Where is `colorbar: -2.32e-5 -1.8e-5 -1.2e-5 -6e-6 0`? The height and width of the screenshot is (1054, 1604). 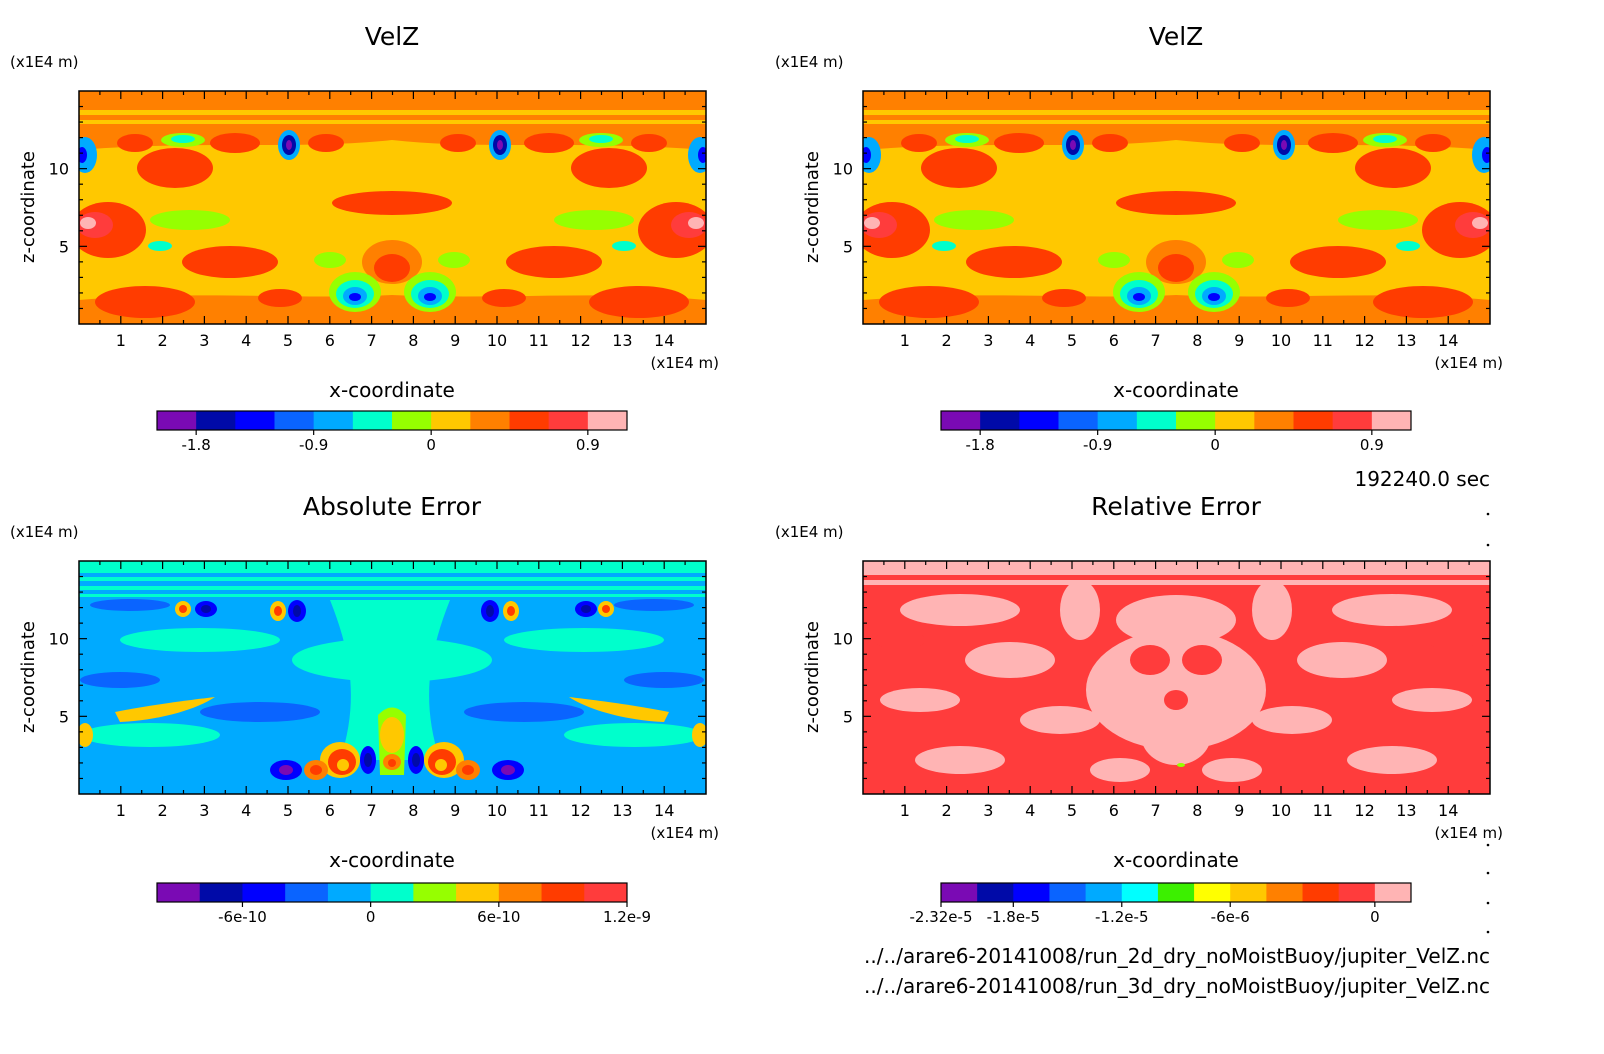
colorbar: -2.32e-5 -1.8e-5 -1.2e-5 -6e-6 0 is located at coordinates (1161, 904).